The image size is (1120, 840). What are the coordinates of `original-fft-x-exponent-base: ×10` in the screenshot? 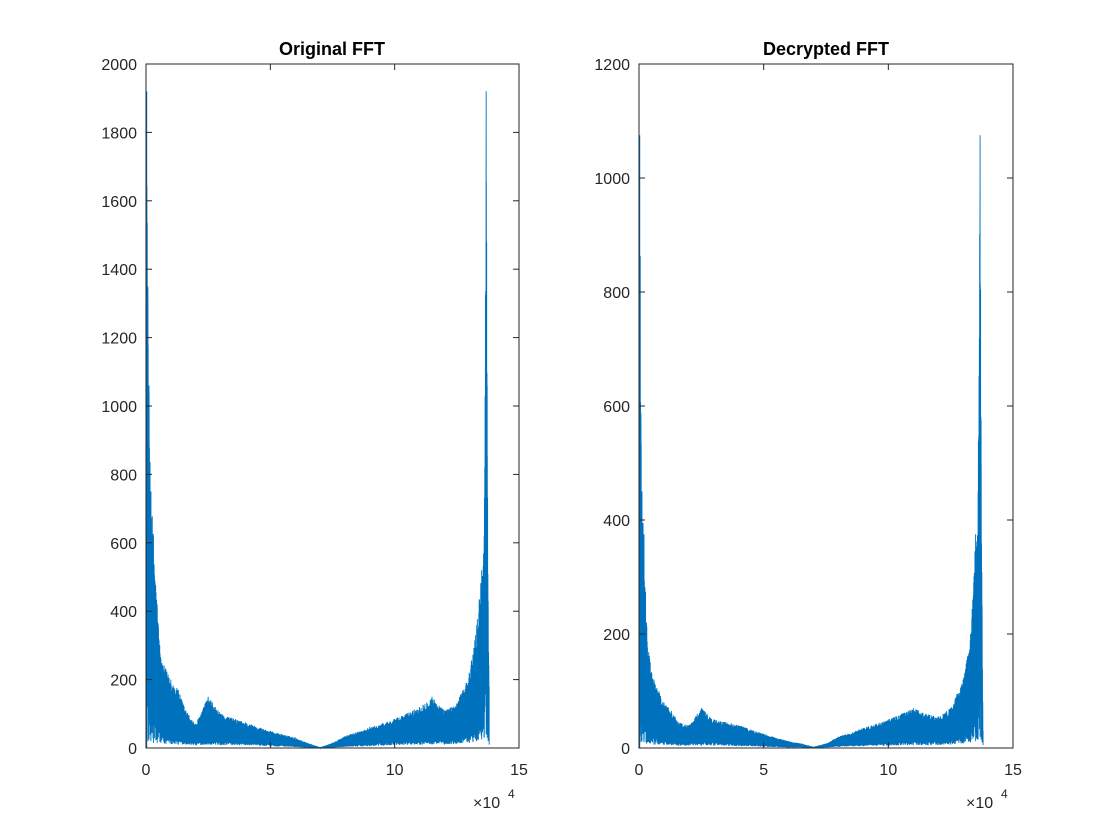 It's located at (486, 803).